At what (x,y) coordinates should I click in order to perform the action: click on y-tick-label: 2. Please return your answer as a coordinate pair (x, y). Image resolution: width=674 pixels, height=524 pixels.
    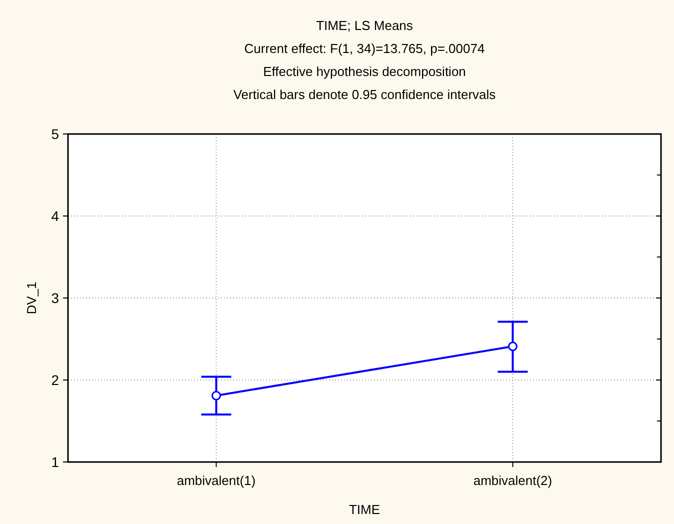
    Looking at the image, I should click on (55, 380).